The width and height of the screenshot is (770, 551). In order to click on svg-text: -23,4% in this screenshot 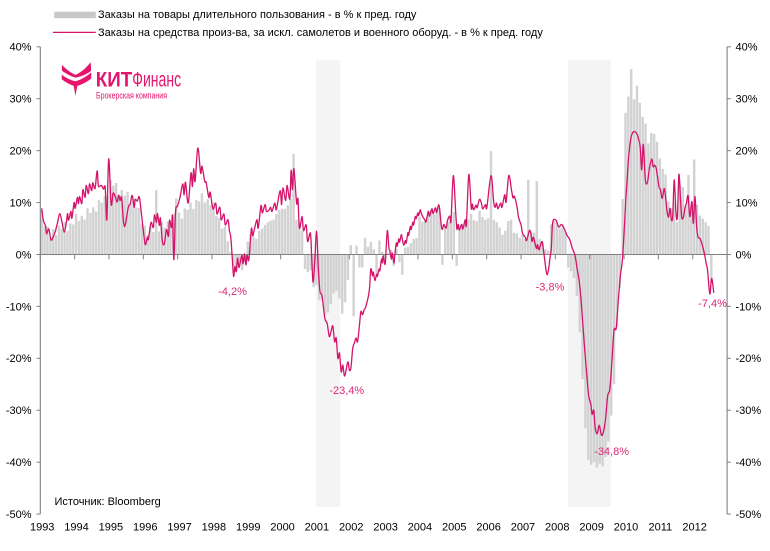, I will do `click(346, 391)`.